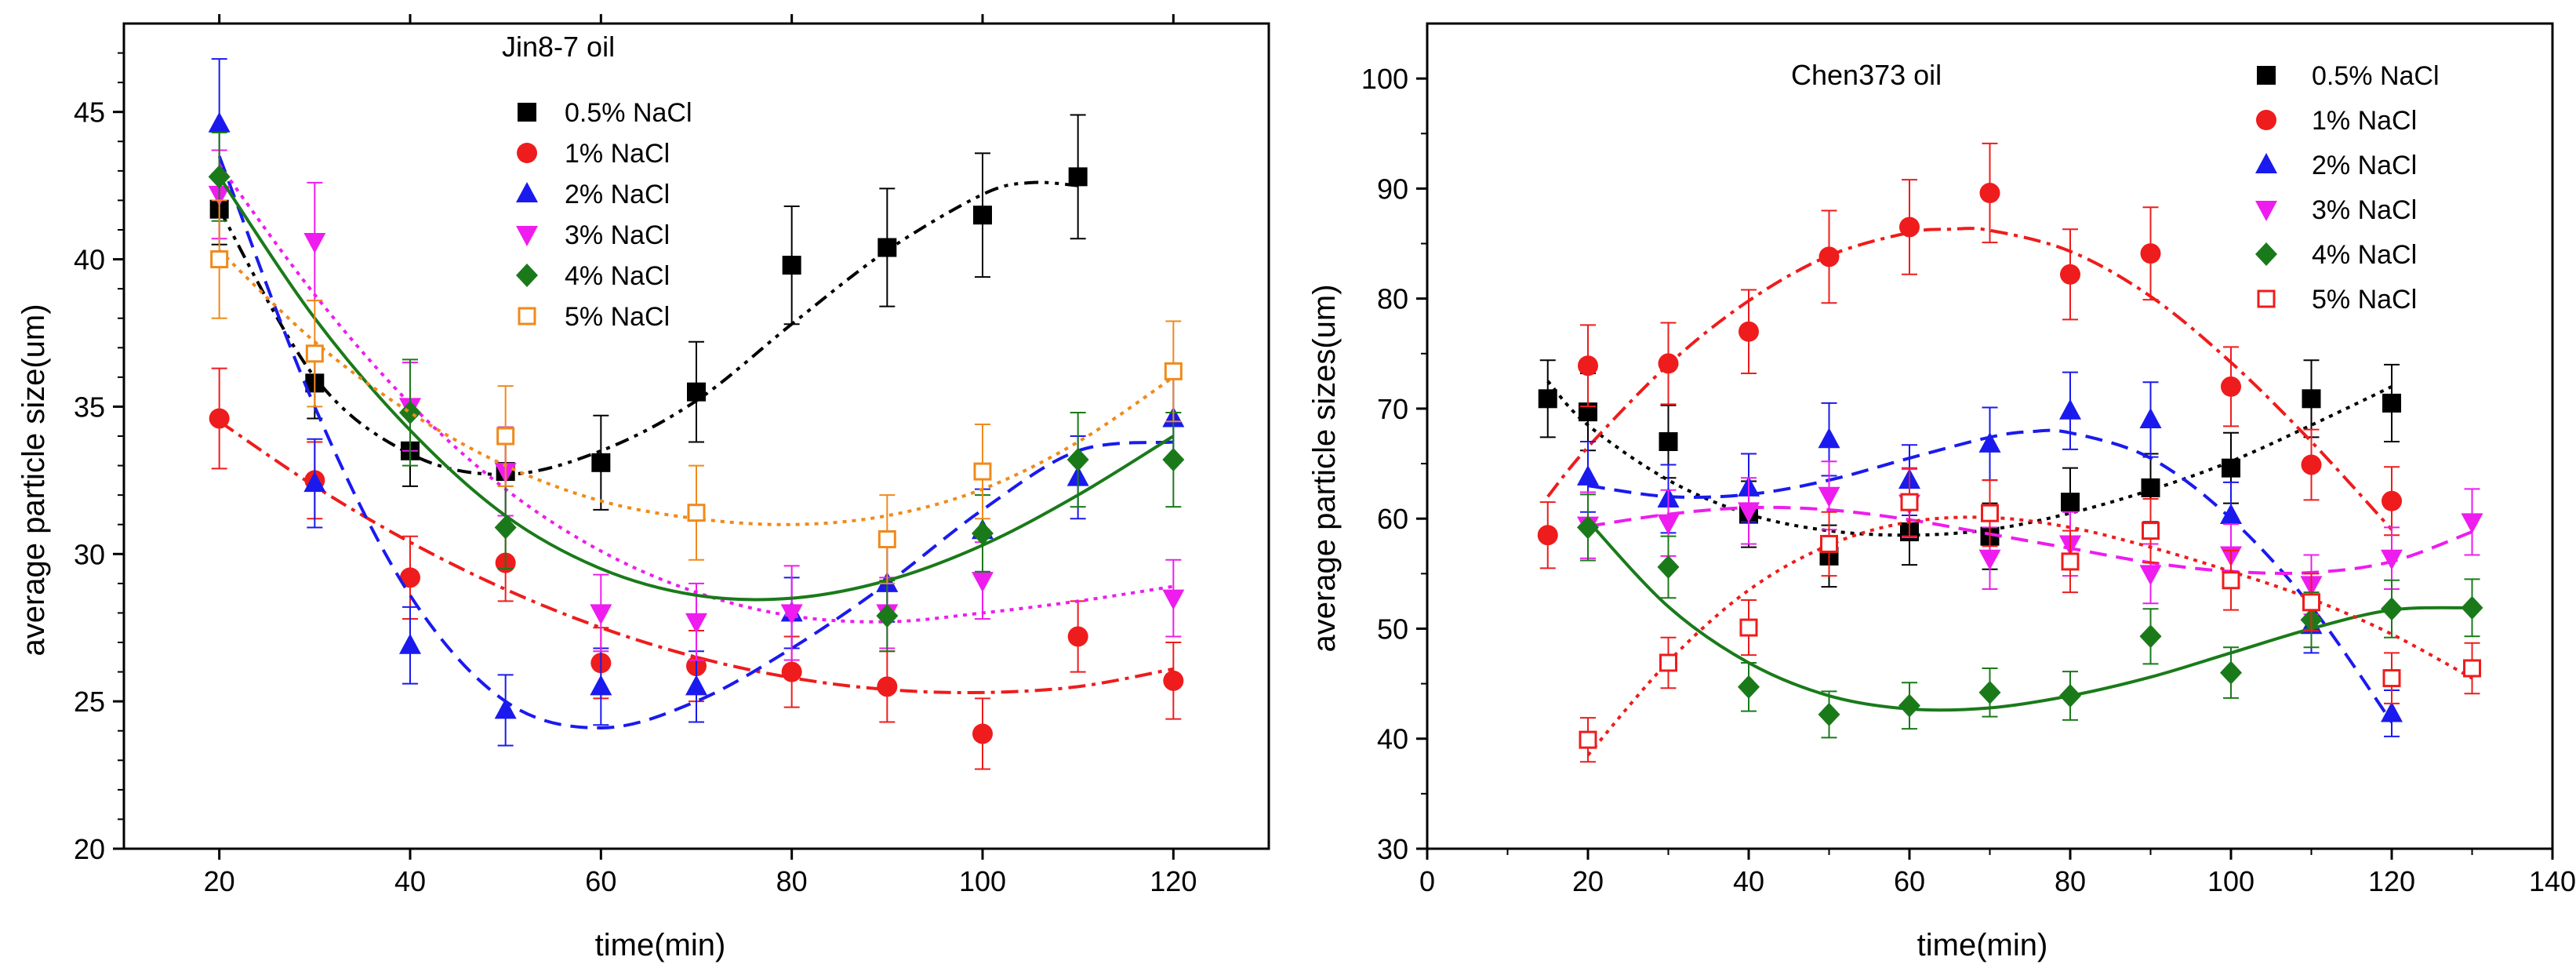  I want to click on x-tick-label: 80, so click(2070, 881).